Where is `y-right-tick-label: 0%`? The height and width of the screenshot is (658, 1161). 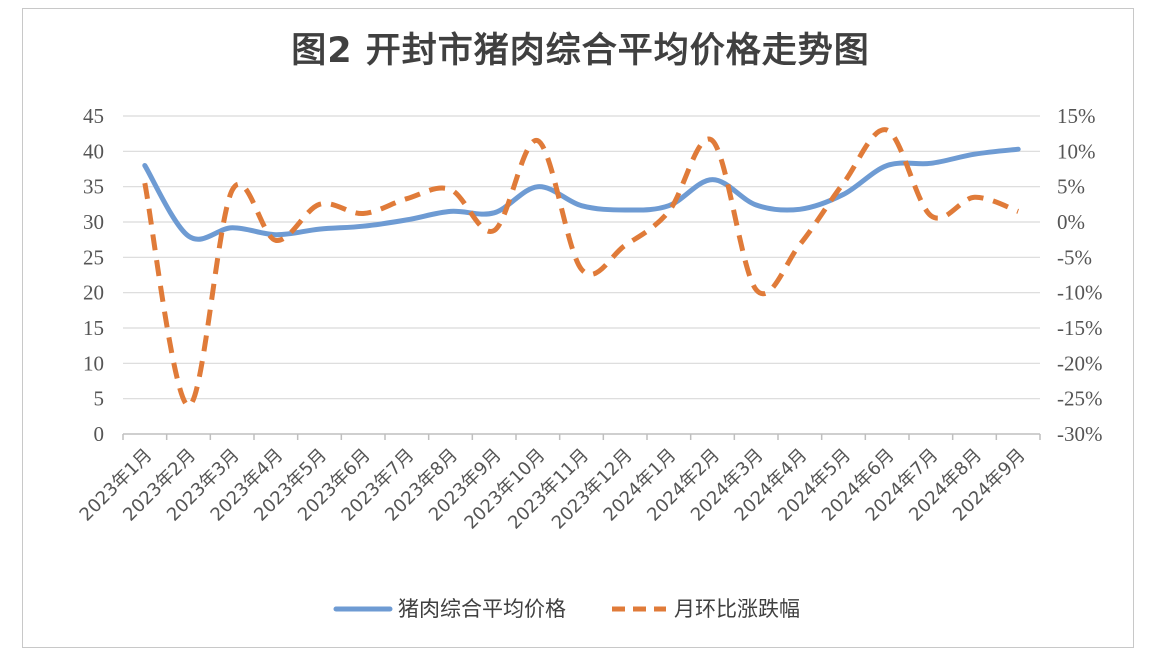
y-right-tick-label: 0% is located at coordinates (1071, 222).